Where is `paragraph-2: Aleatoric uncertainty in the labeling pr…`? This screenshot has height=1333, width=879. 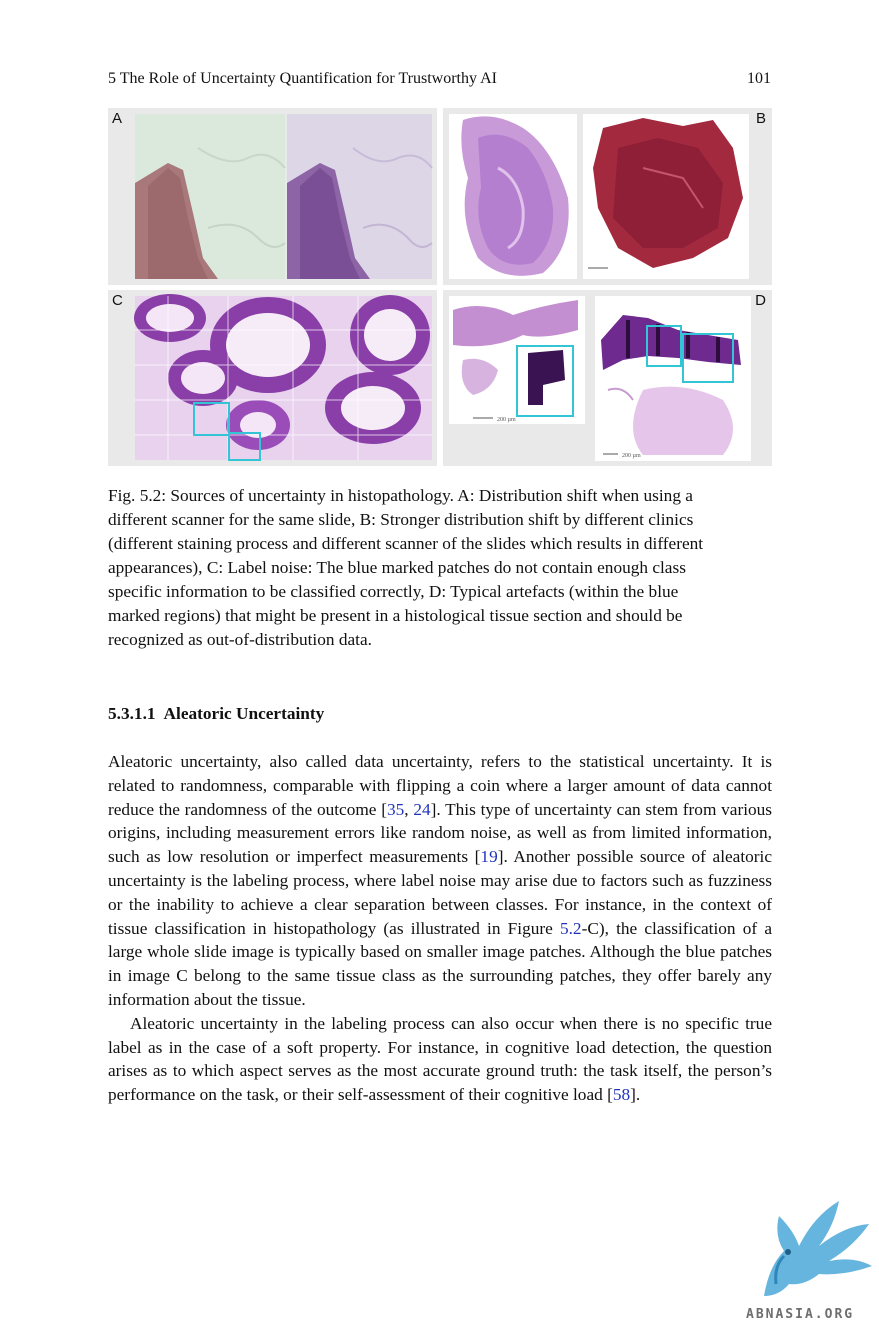 paragraph-2: Aleatoric uncertainty in the labeling pr… is located at coordinates (440, 1059).